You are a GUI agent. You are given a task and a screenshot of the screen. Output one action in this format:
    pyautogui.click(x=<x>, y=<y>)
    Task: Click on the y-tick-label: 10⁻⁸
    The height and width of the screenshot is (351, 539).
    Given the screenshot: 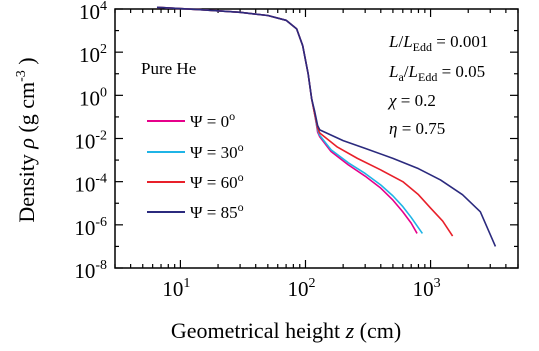 What is the action you would take?
    pyautogui.click(x=90, y=270)
    